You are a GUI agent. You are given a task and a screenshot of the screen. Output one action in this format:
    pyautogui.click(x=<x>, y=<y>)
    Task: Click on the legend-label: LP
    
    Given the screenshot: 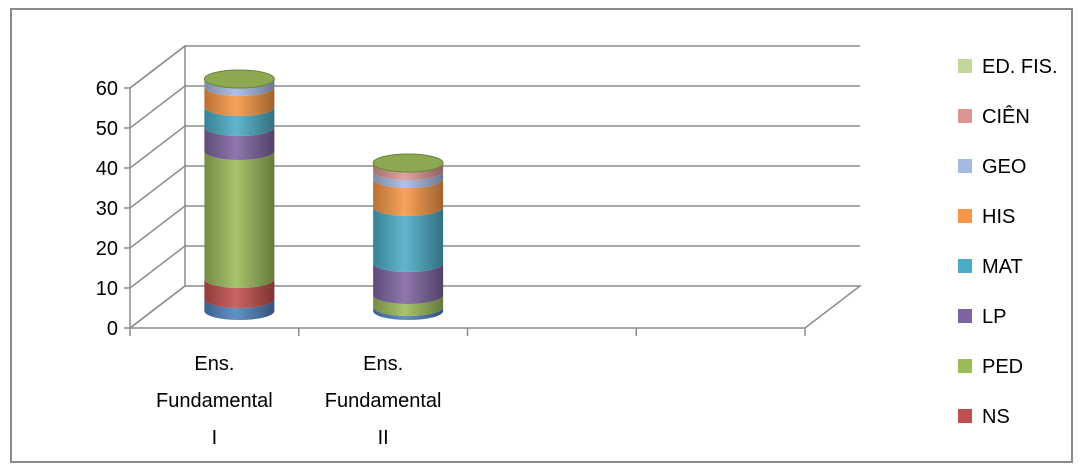 What is the action you would take?
    pyautogui.click(x=994, y=317)
    